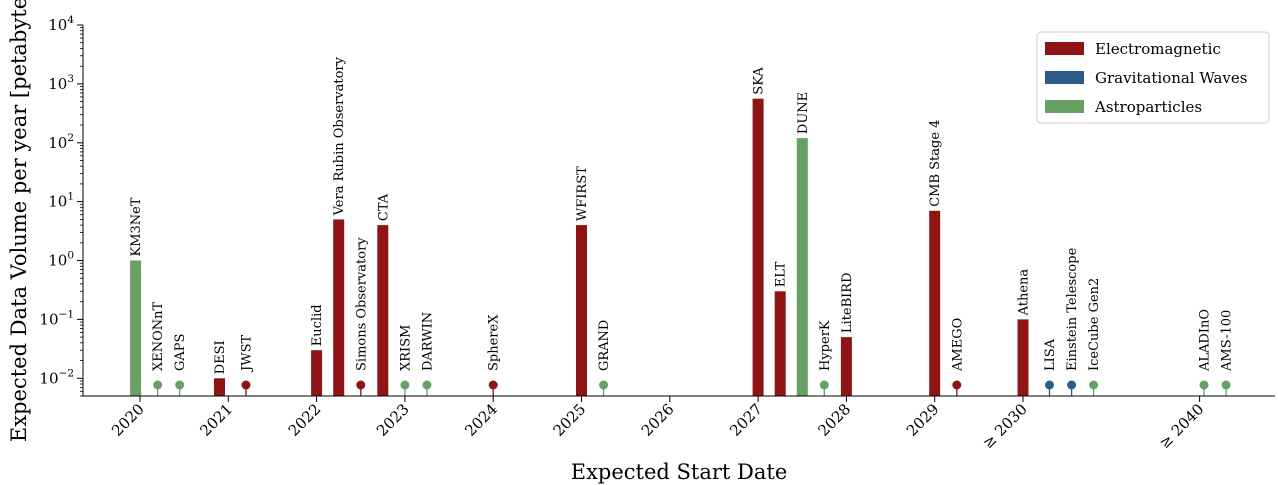  Describe the element at coordinates (1024, 293) in the screenshot. I see `bar-label: Athena` at that location.